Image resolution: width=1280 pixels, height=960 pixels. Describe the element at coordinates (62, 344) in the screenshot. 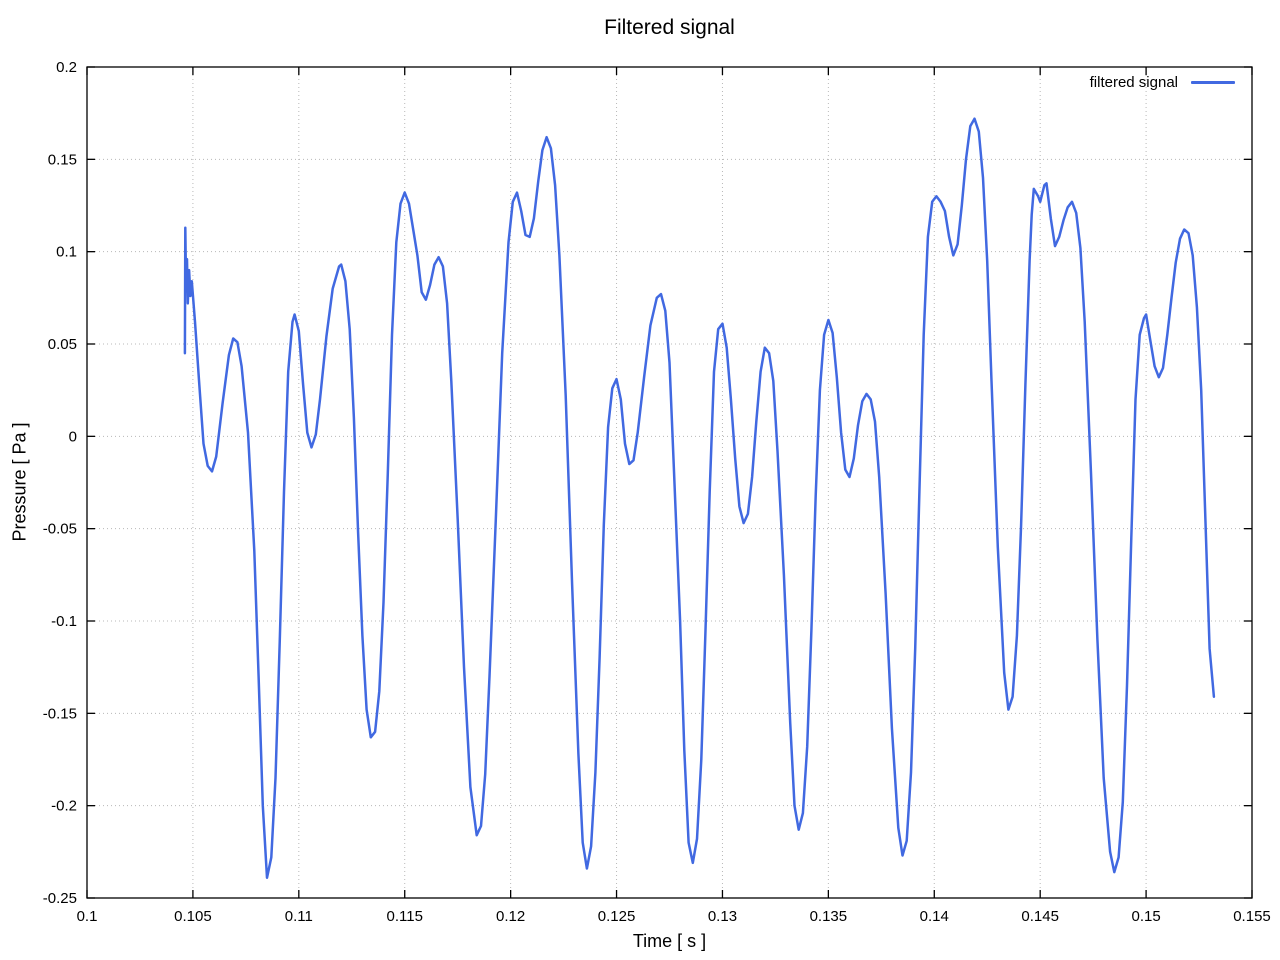

I see `y-tick-label: 0.05` at that location.